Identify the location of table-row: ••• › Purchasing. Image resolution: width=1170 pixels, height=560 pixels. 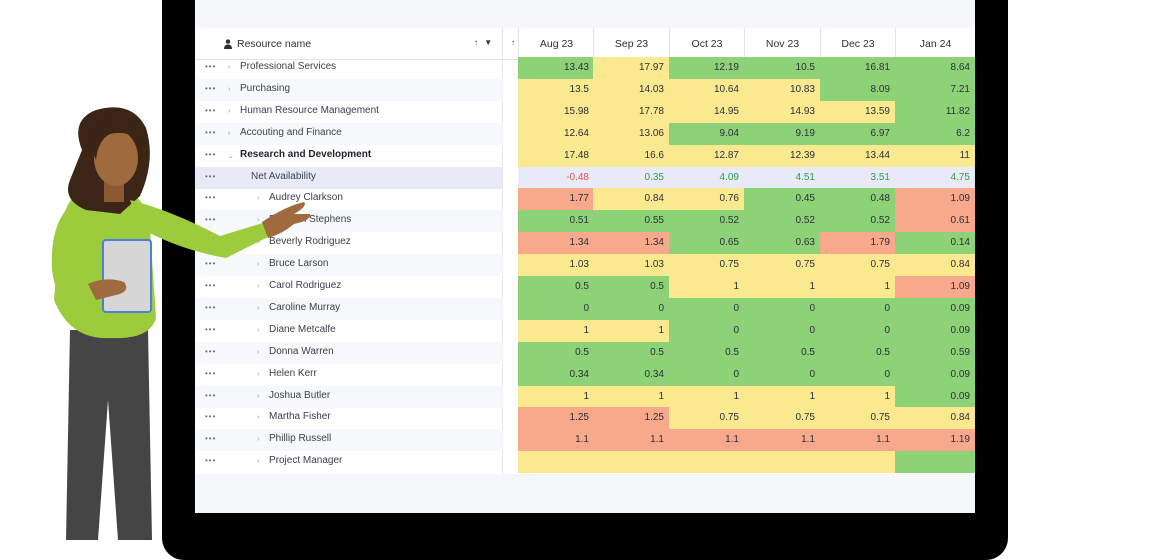
(349, 90).